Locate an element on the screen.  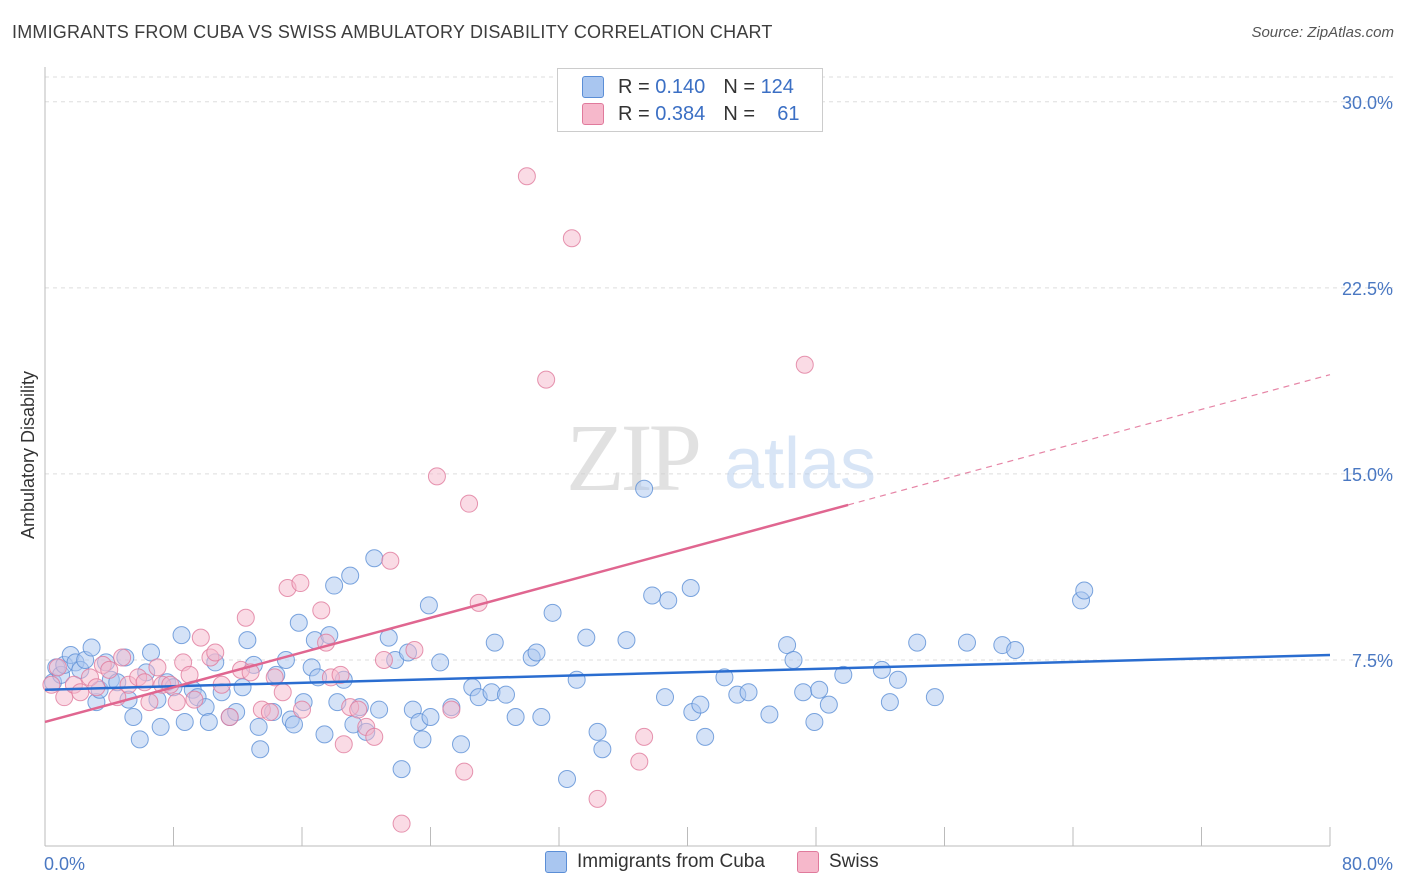
watermark-atlas: atlas is located at coordinates (800, 464).